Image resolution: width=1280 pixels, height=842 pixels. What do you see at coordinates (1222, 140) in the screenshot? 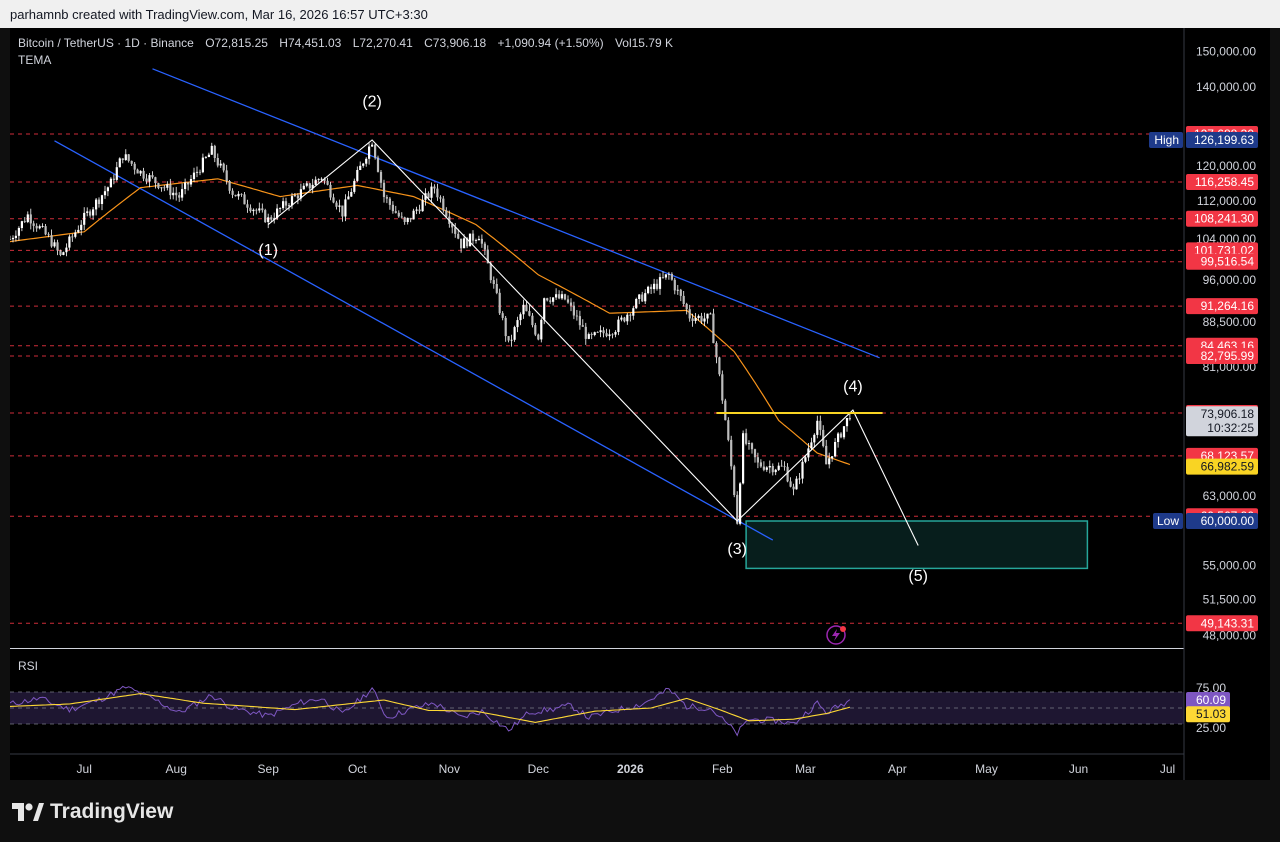
I see `high-badge: 126,199.63` at bounding box center [1222, 140].